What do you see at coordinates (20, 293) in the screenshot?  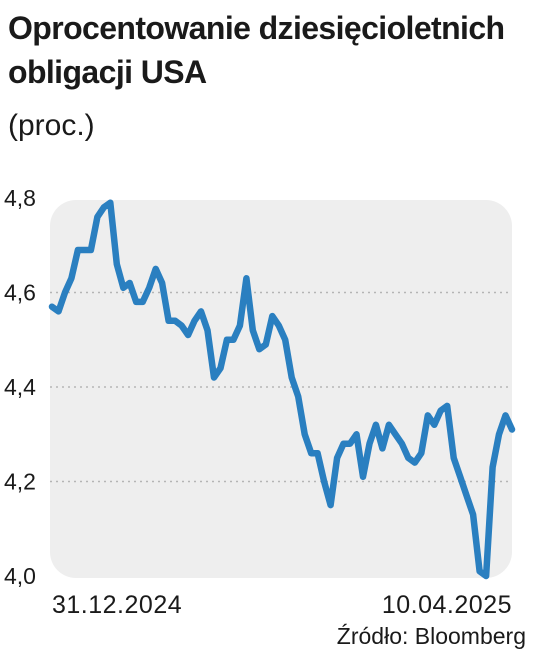 I see `y-tick-label: 4,6` at bounding box center [20, 293].